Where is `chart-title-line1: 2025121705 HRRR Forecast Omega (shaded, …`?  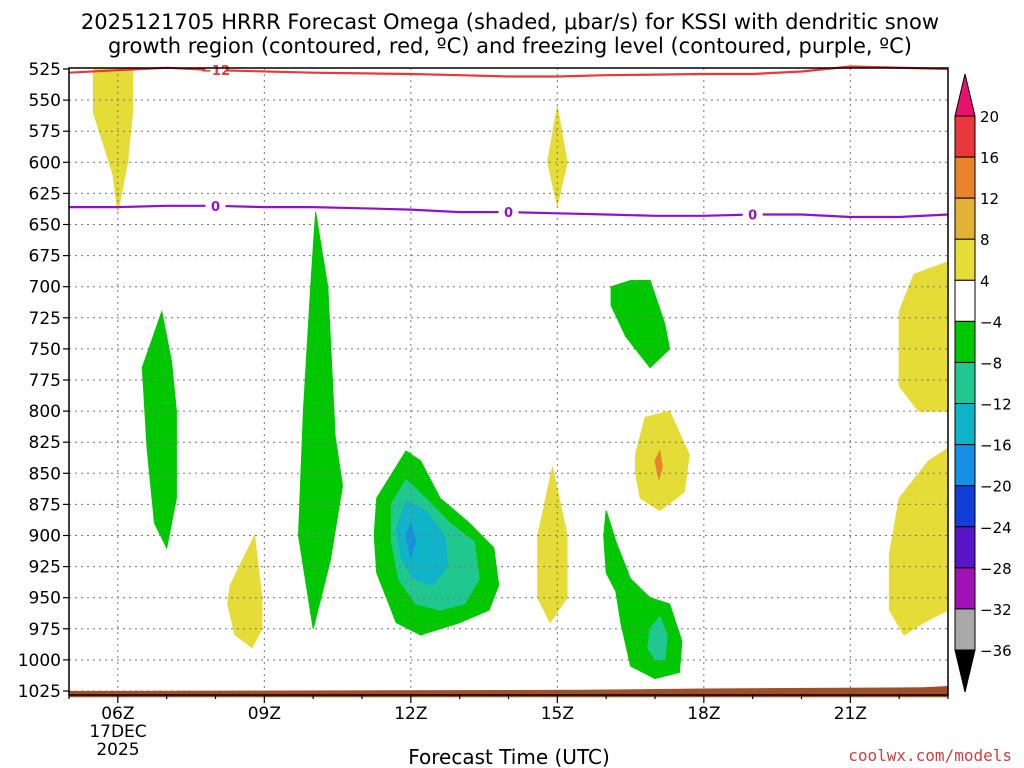
chart-title-line1: 2025121705 HRRR Forecast Omega (shaded, … is located at coordinates (510, 22).